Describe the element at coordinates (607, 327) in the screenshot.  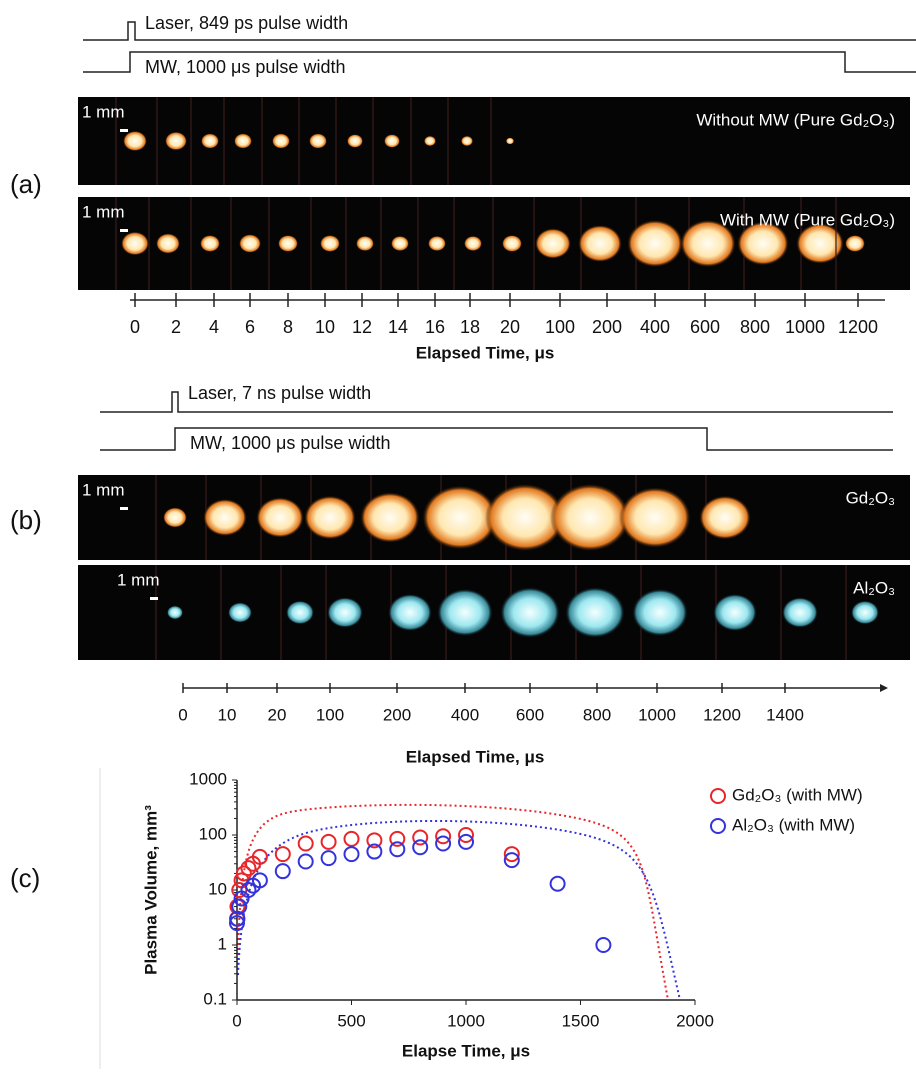
I see `tick-label: 200` at that location.